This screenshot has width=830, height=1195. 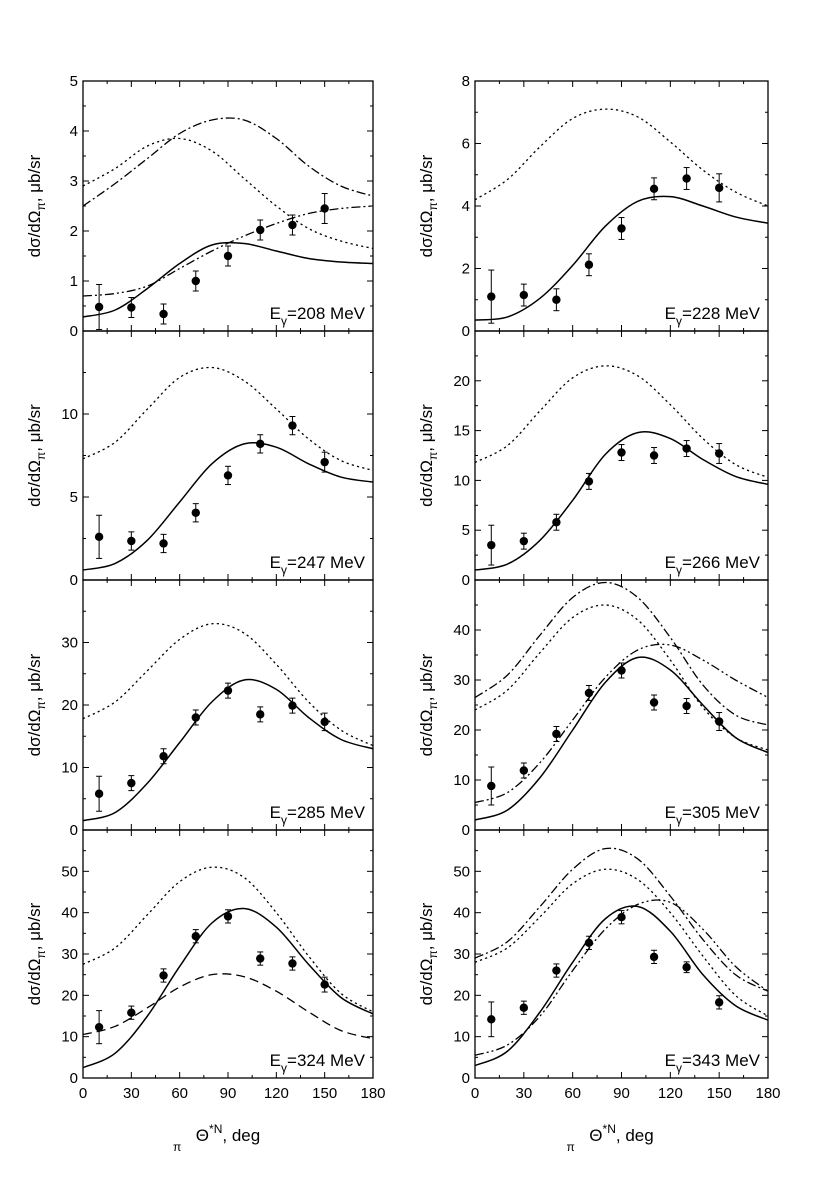 I want to click on panel-4: 0 5 10 15 20 Eγ=266 MeV dσ/dΩπ, μb/sr, so click(x=593, y=459).